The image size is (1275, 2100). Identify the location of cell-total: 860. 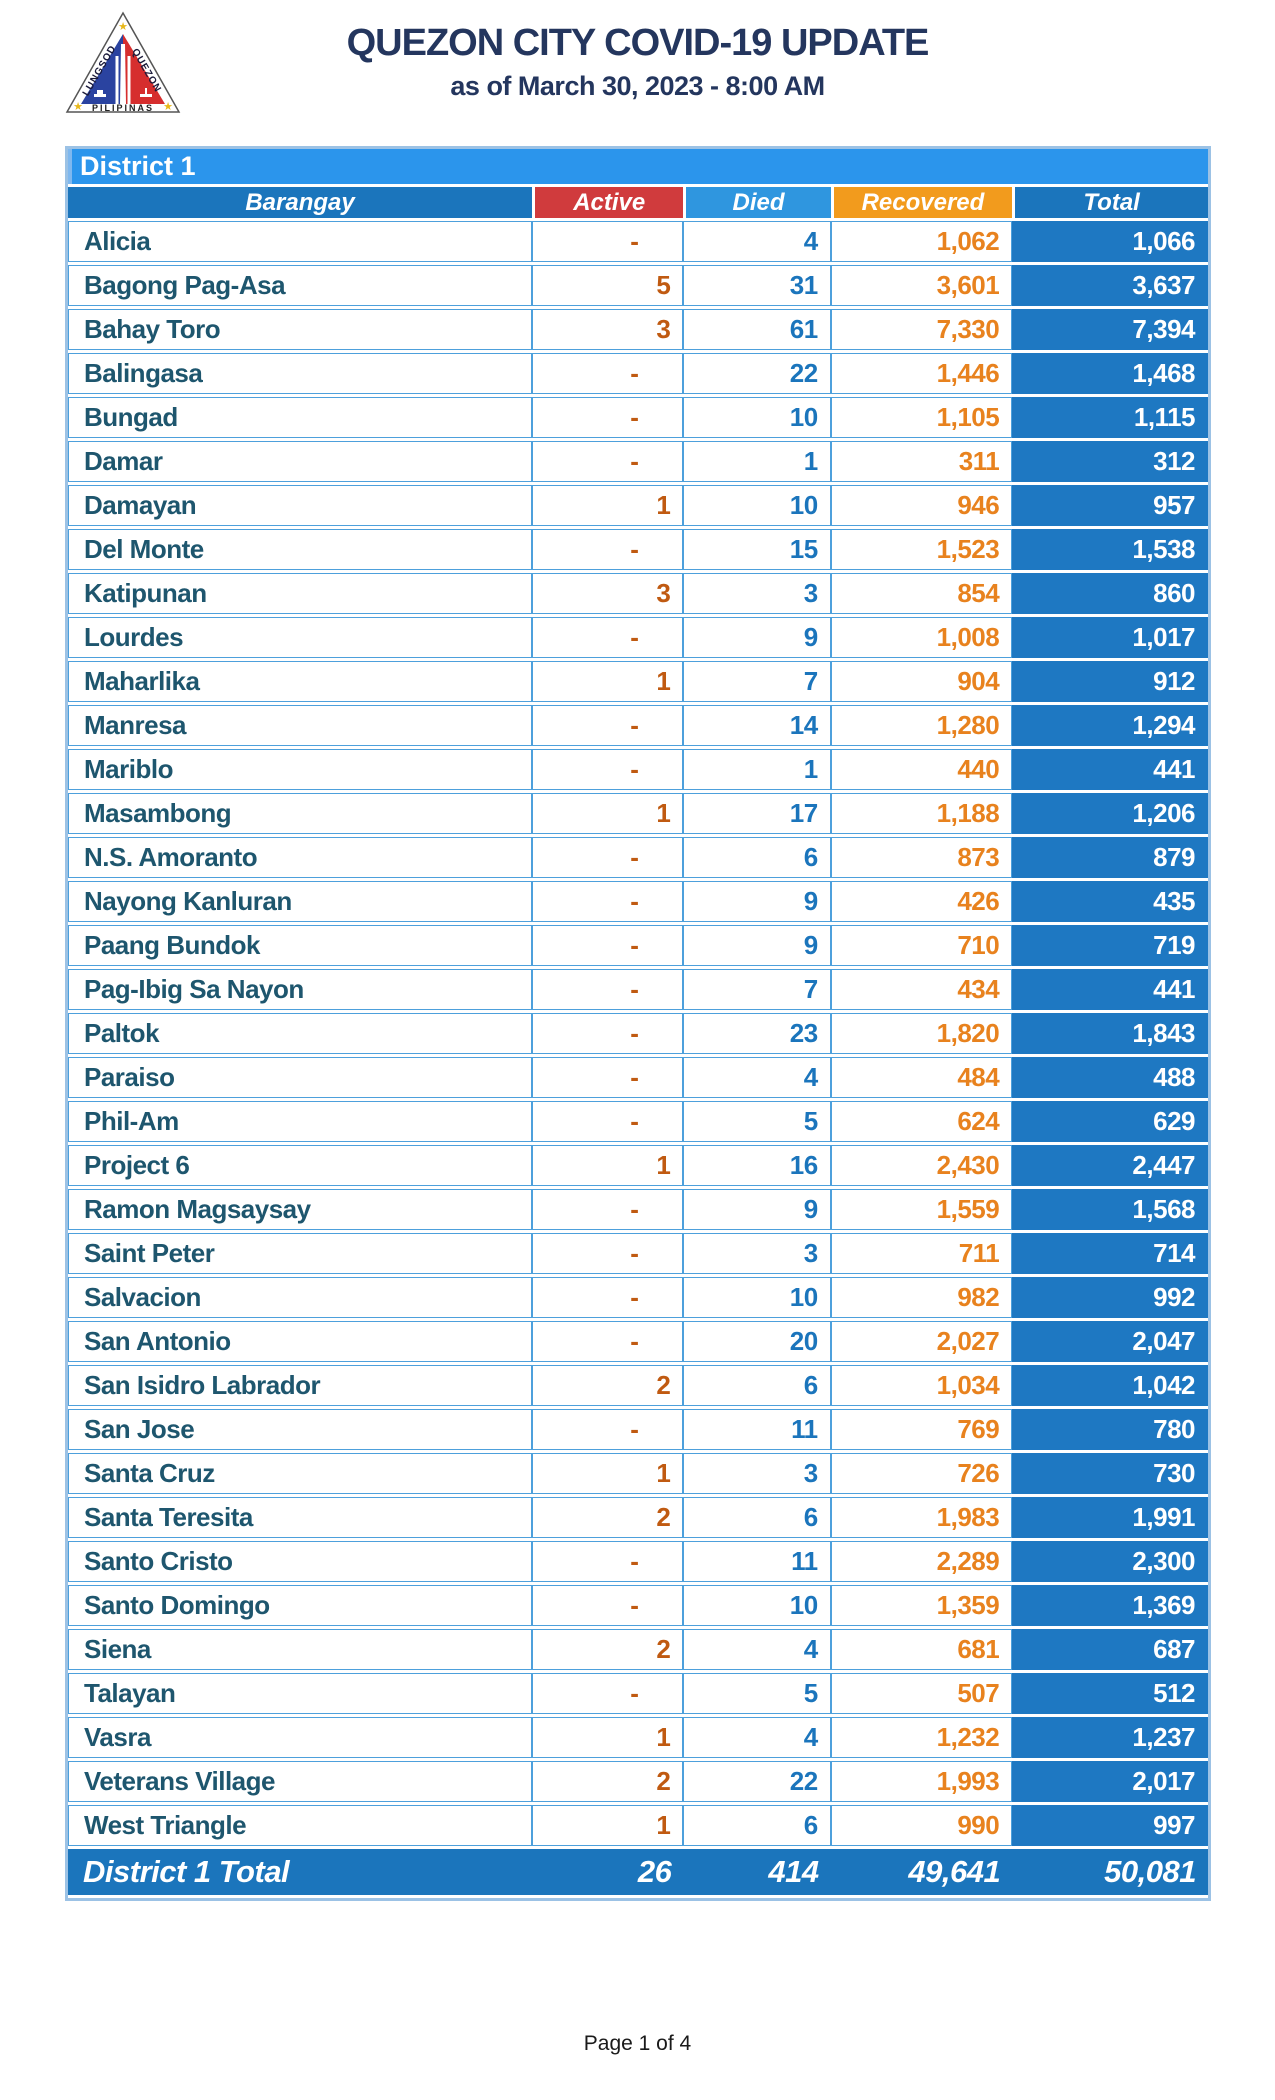
(1110, 593).